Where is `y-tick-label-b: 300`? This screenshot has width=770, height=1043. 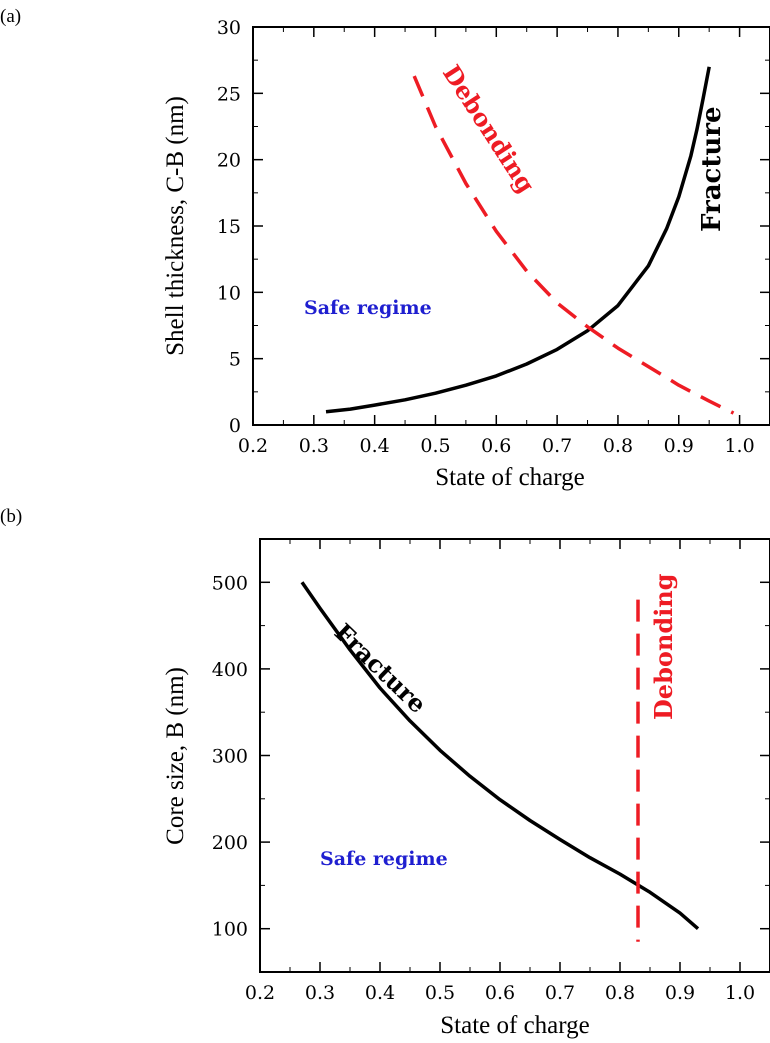 y-tick-label-b: 300 is located at coordinates (230, 757).